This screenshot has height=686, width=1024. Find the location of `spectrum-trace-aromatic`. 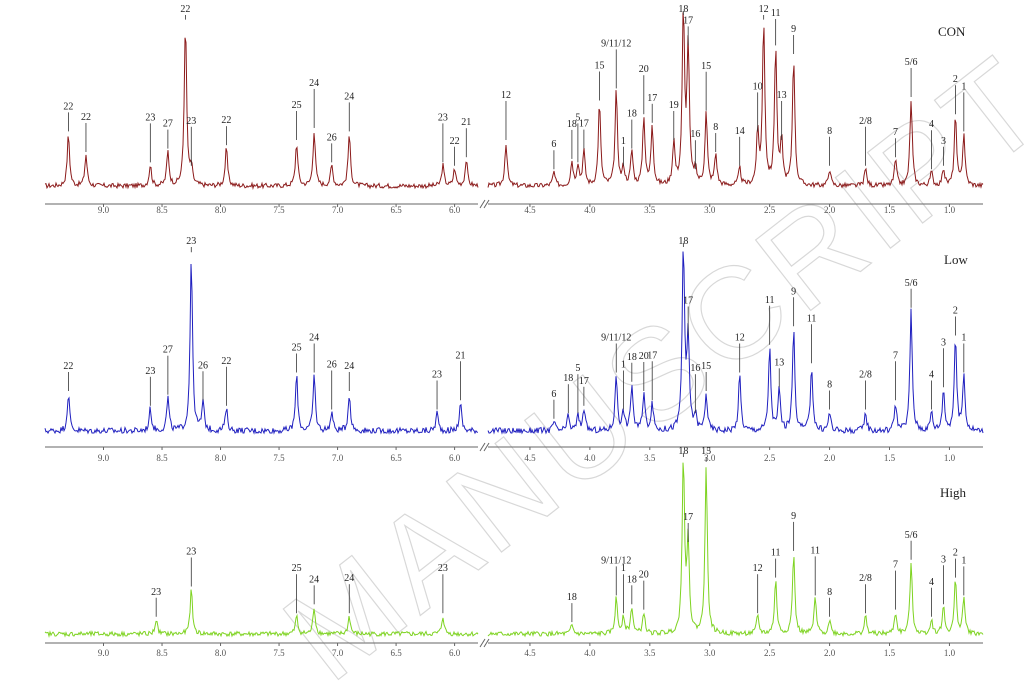

spectrum-trace-aromatic is located at coordinates (261, 113).